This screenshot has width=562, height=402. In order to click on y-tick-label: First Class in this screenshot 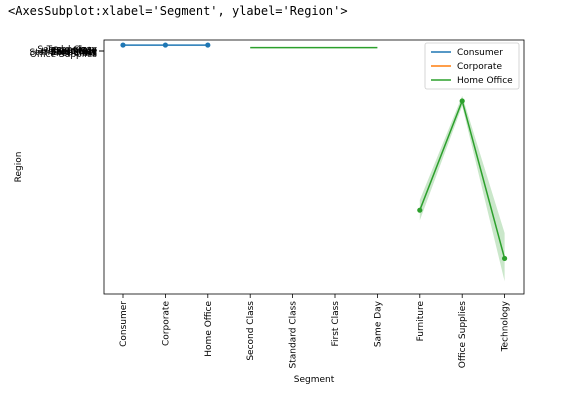, I will do `click(75, 54)`.